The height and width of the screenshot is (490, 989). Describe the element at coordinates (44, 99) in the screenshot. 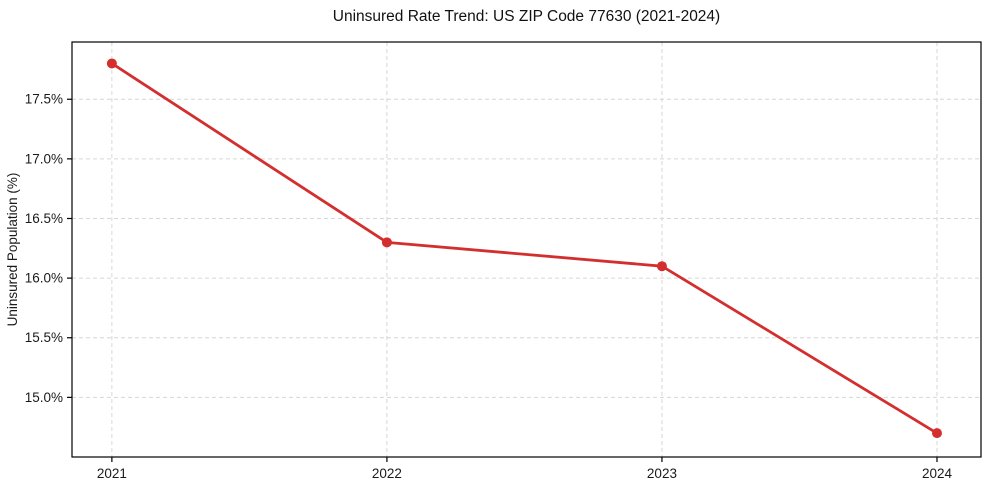

I see `y-tick-label: 17.5%` at that location.